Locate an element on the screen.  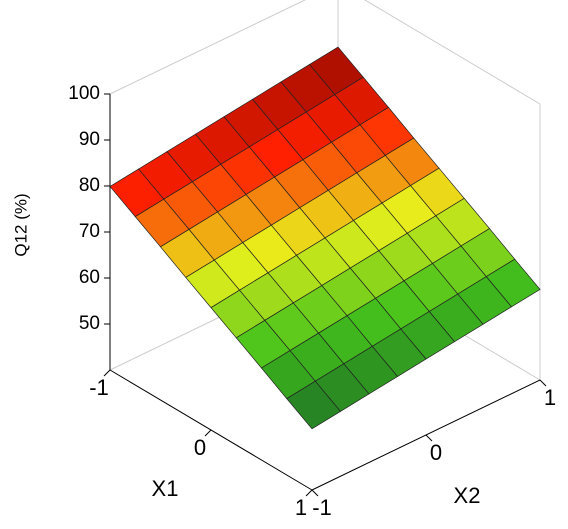
z-tick-label: 50 is located at coordinates (89, 323).